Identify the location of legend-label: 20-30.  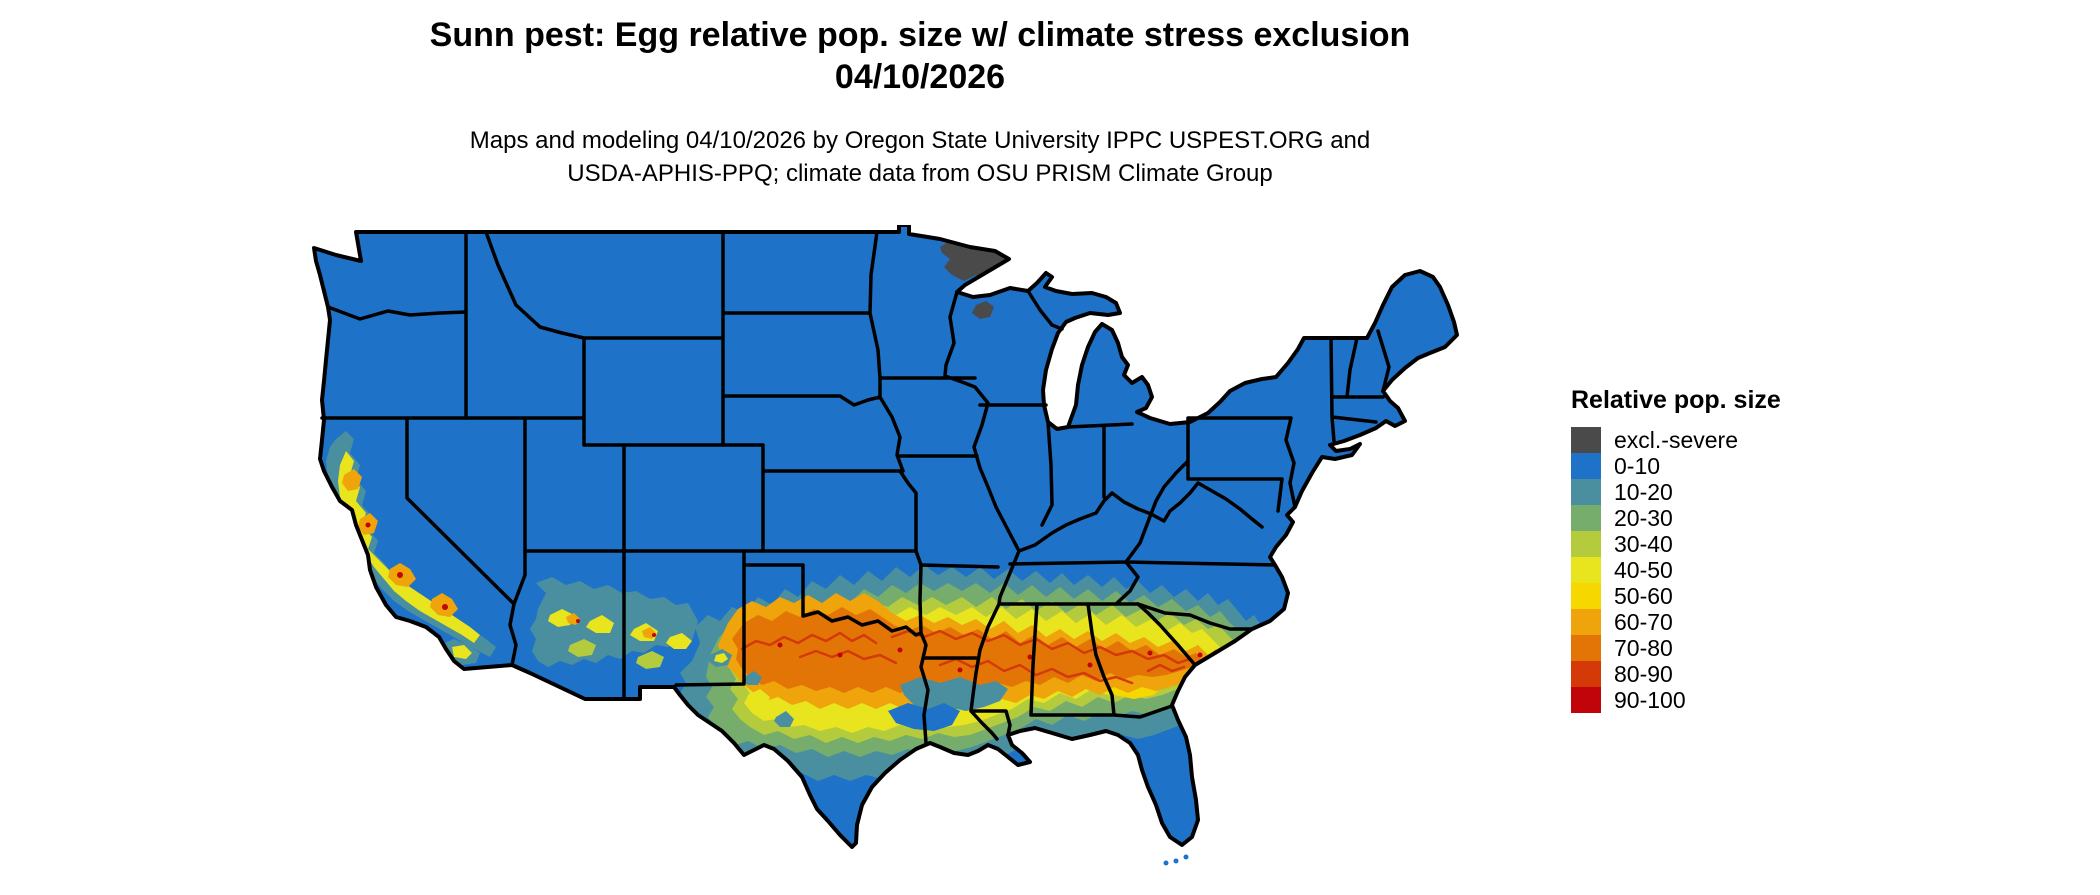
(1643, 518).